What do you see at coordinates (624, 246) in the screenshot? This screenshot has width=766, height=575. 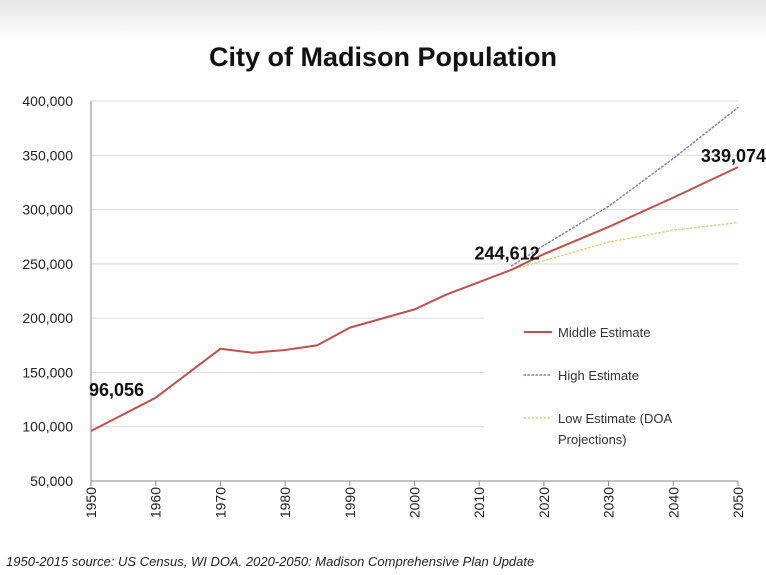 I see `series-line-low-estimate-doa-projections` at bounding box center [624, 246].